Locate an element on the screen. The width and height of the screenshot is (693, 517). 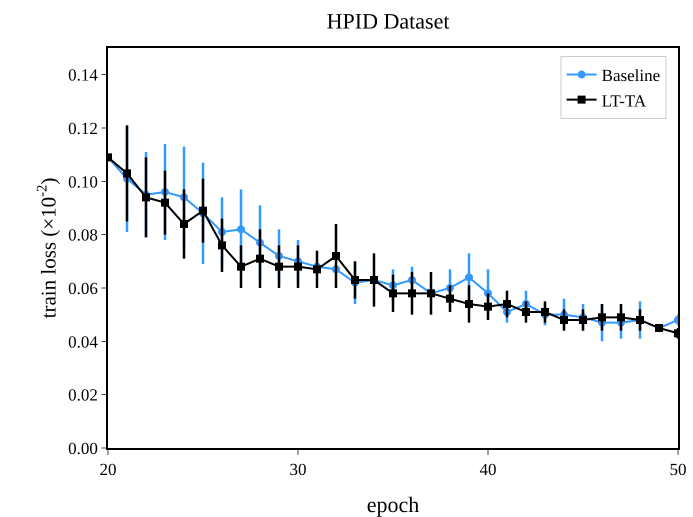
y-tick-label: 0.00 is located at coordinates (83, 448).